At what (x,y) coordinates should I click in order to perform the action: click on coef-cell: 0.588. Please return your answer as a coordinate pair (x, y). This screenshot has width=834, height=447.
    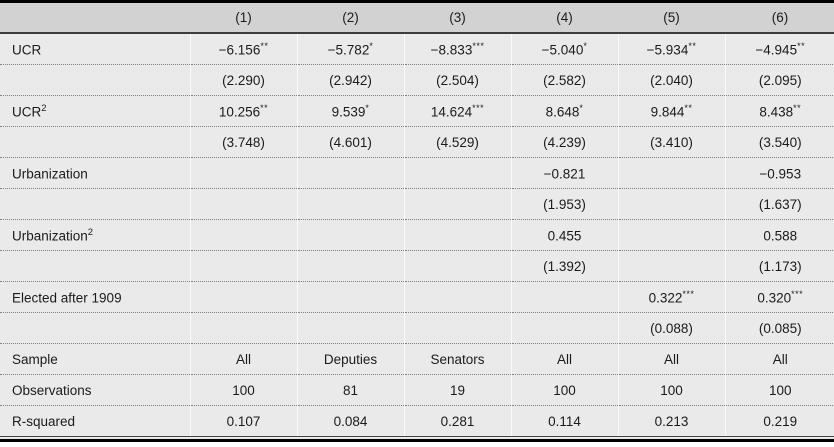
    Looking at the image, I should click on (779, 235).